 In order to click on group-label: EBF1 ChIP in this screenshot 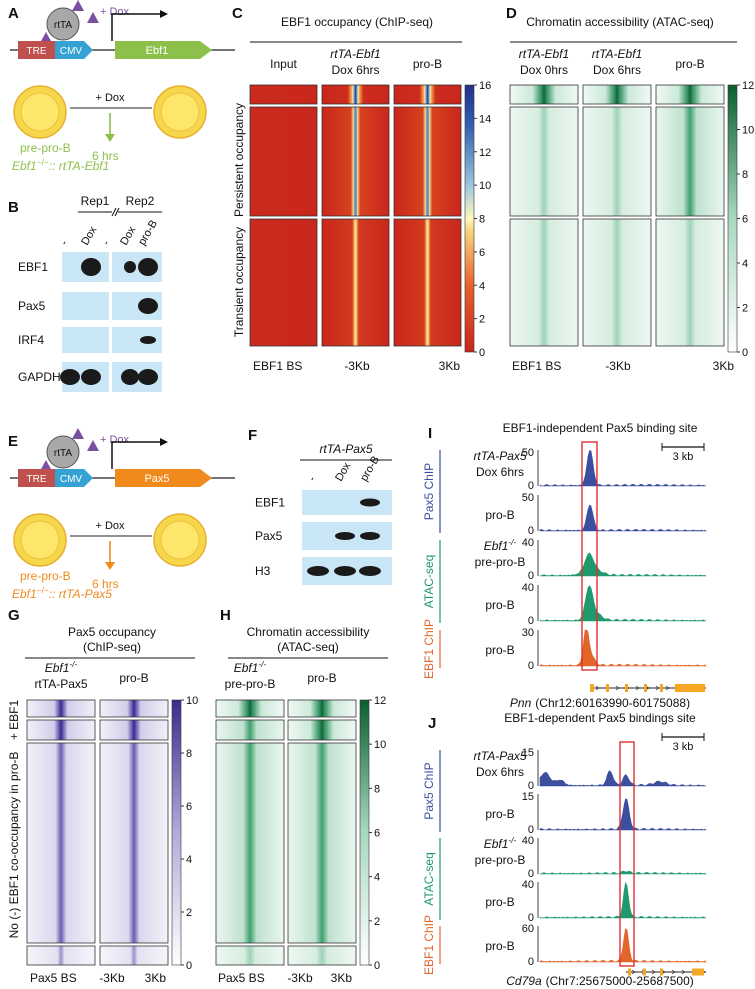, I will do `click(429, 945)`.